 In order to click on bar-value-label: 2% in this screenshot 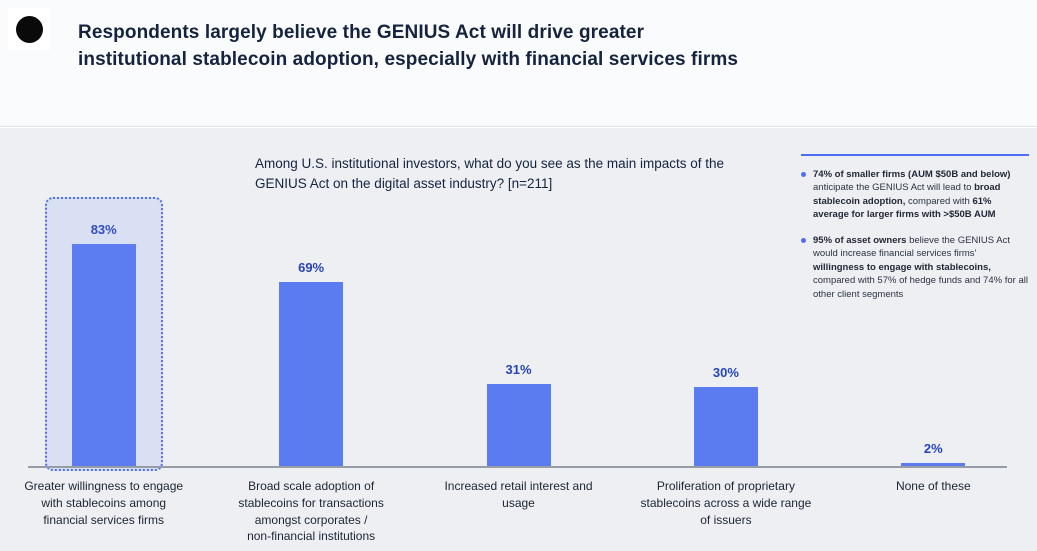, I will do `click(933, 448)`.